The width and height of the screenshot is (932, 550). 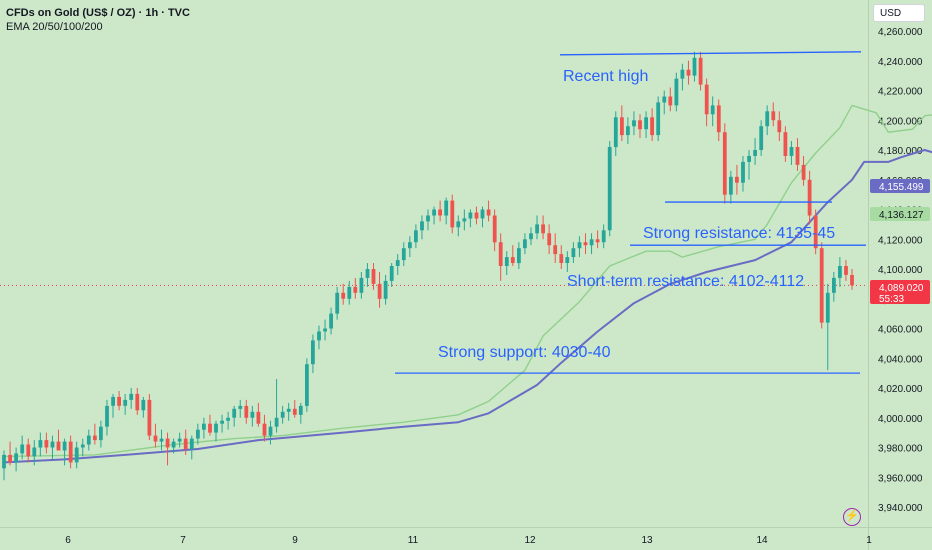 I want to click on tradingview-logo-icon: ⚡, so click(x=852, y=517).